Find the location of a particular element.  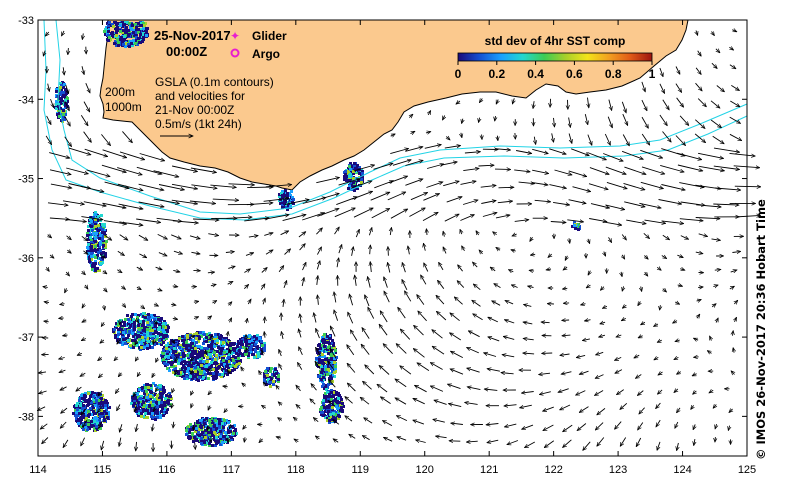

argo-legend-label: Argo is located at coordinates (266, 54).